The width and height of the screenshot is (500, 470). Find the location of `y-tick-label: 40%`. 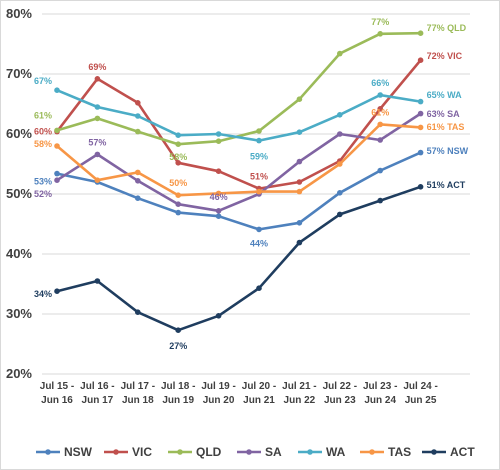

y-tick-label: 40% is located at coordinates (19, 253).